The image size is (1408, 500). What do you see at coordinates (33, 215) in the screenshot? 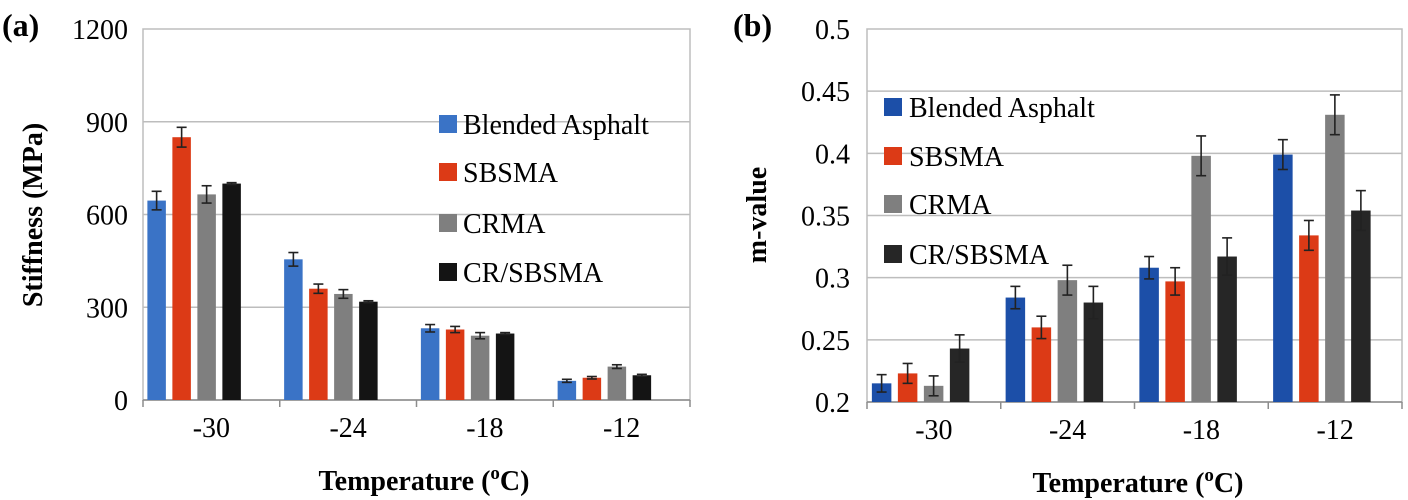
I see `y-axis-title: Stiffness (MPa)` at bounding box center [33, 215].